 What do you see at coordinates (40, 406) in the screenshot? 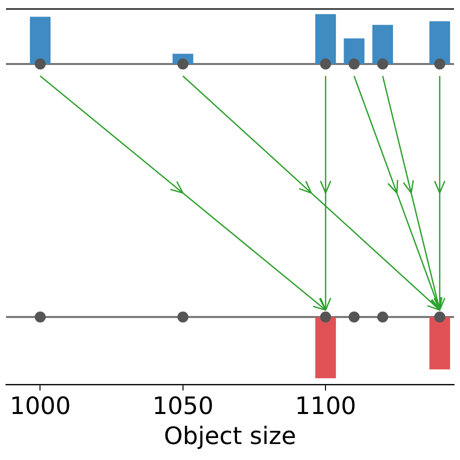
I see `x-tick-label: 1000` at bounding box center [40, 406].